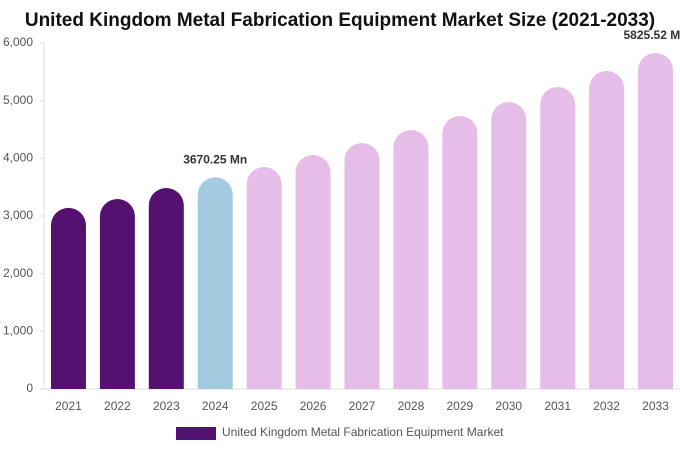  What do you see at coordinates (117, 406) in the screenshot?
I see `x-tick-label: 2022` at bounding box center [117, 406].